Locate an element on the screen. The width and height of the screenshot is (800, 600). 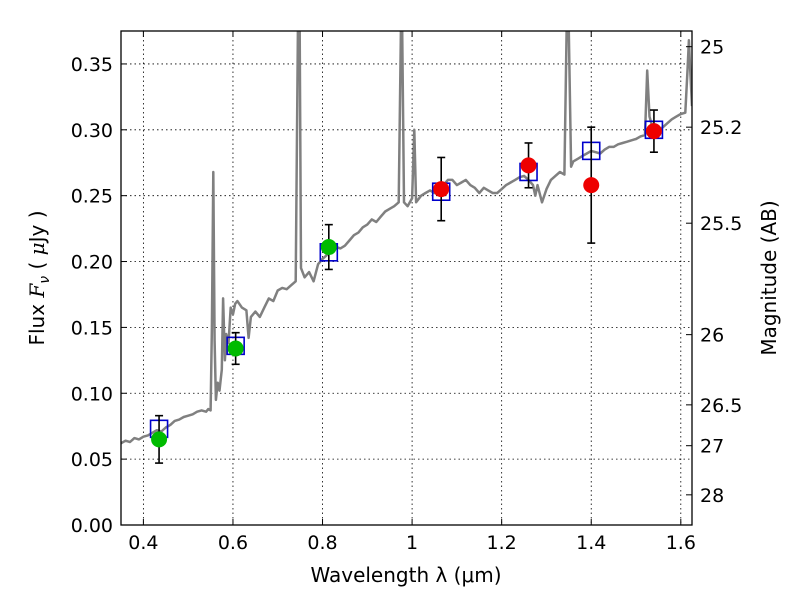
y-tick-label: 0.15 is located at coordinates (92, 328).